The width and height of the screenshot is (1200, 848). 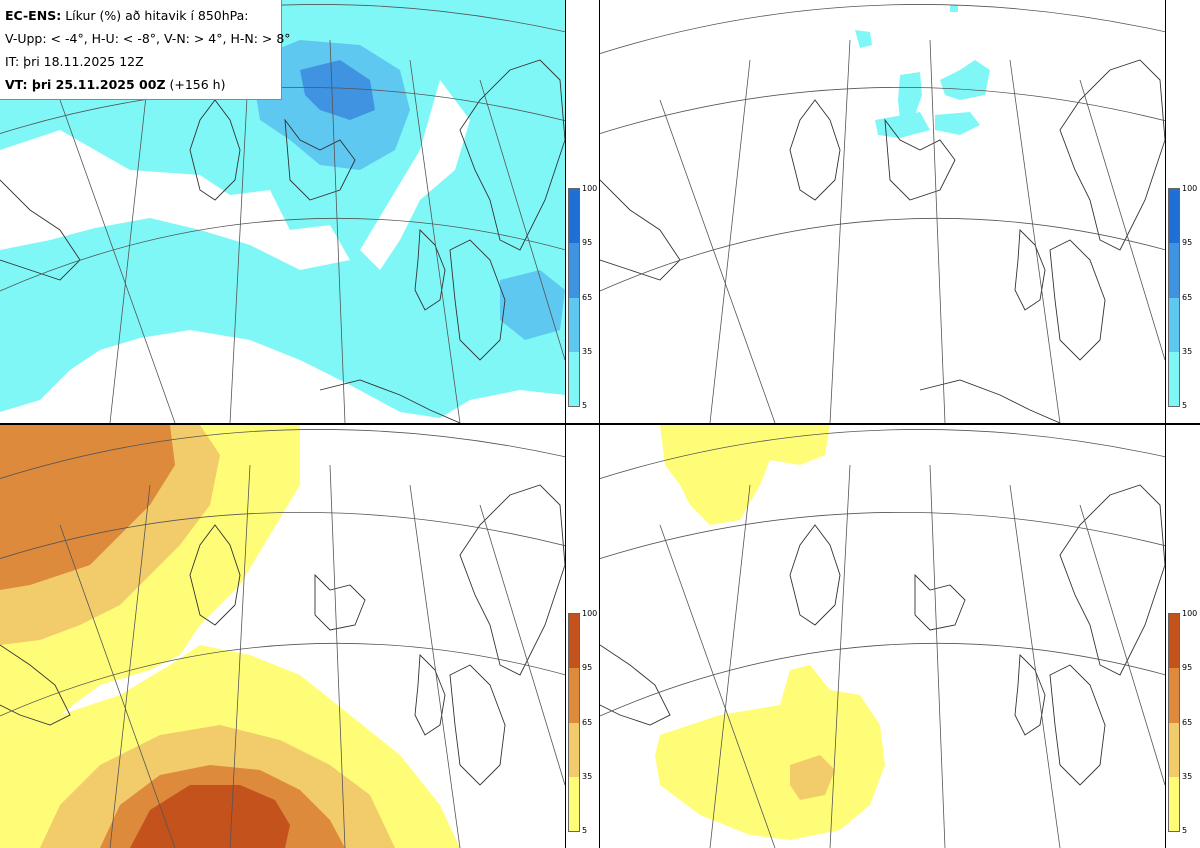 I want to click on panel-divider-horizontal, so click(x=600, y=424).